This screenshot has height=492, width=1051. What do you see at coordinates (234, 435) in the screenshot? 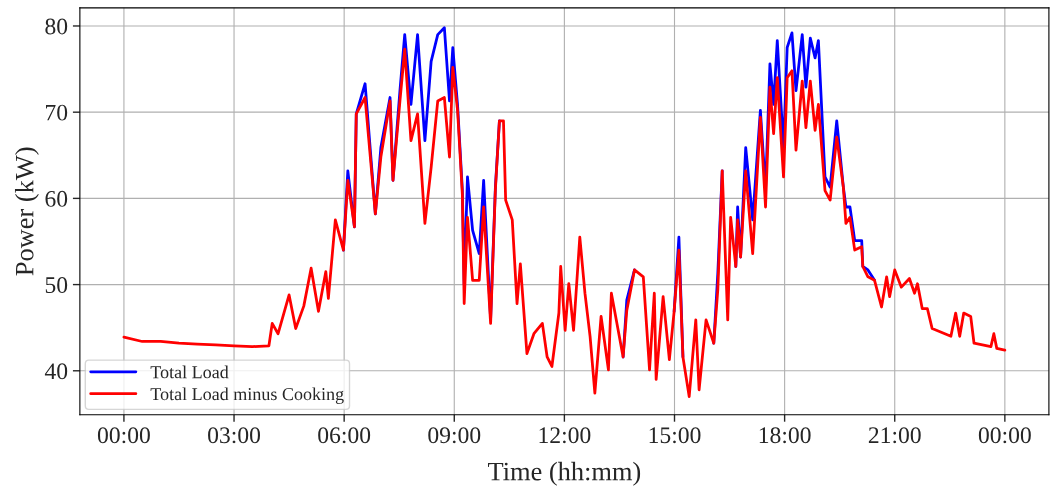
I see `x-tick-label: 03:00` at bounding box center [234, 435].